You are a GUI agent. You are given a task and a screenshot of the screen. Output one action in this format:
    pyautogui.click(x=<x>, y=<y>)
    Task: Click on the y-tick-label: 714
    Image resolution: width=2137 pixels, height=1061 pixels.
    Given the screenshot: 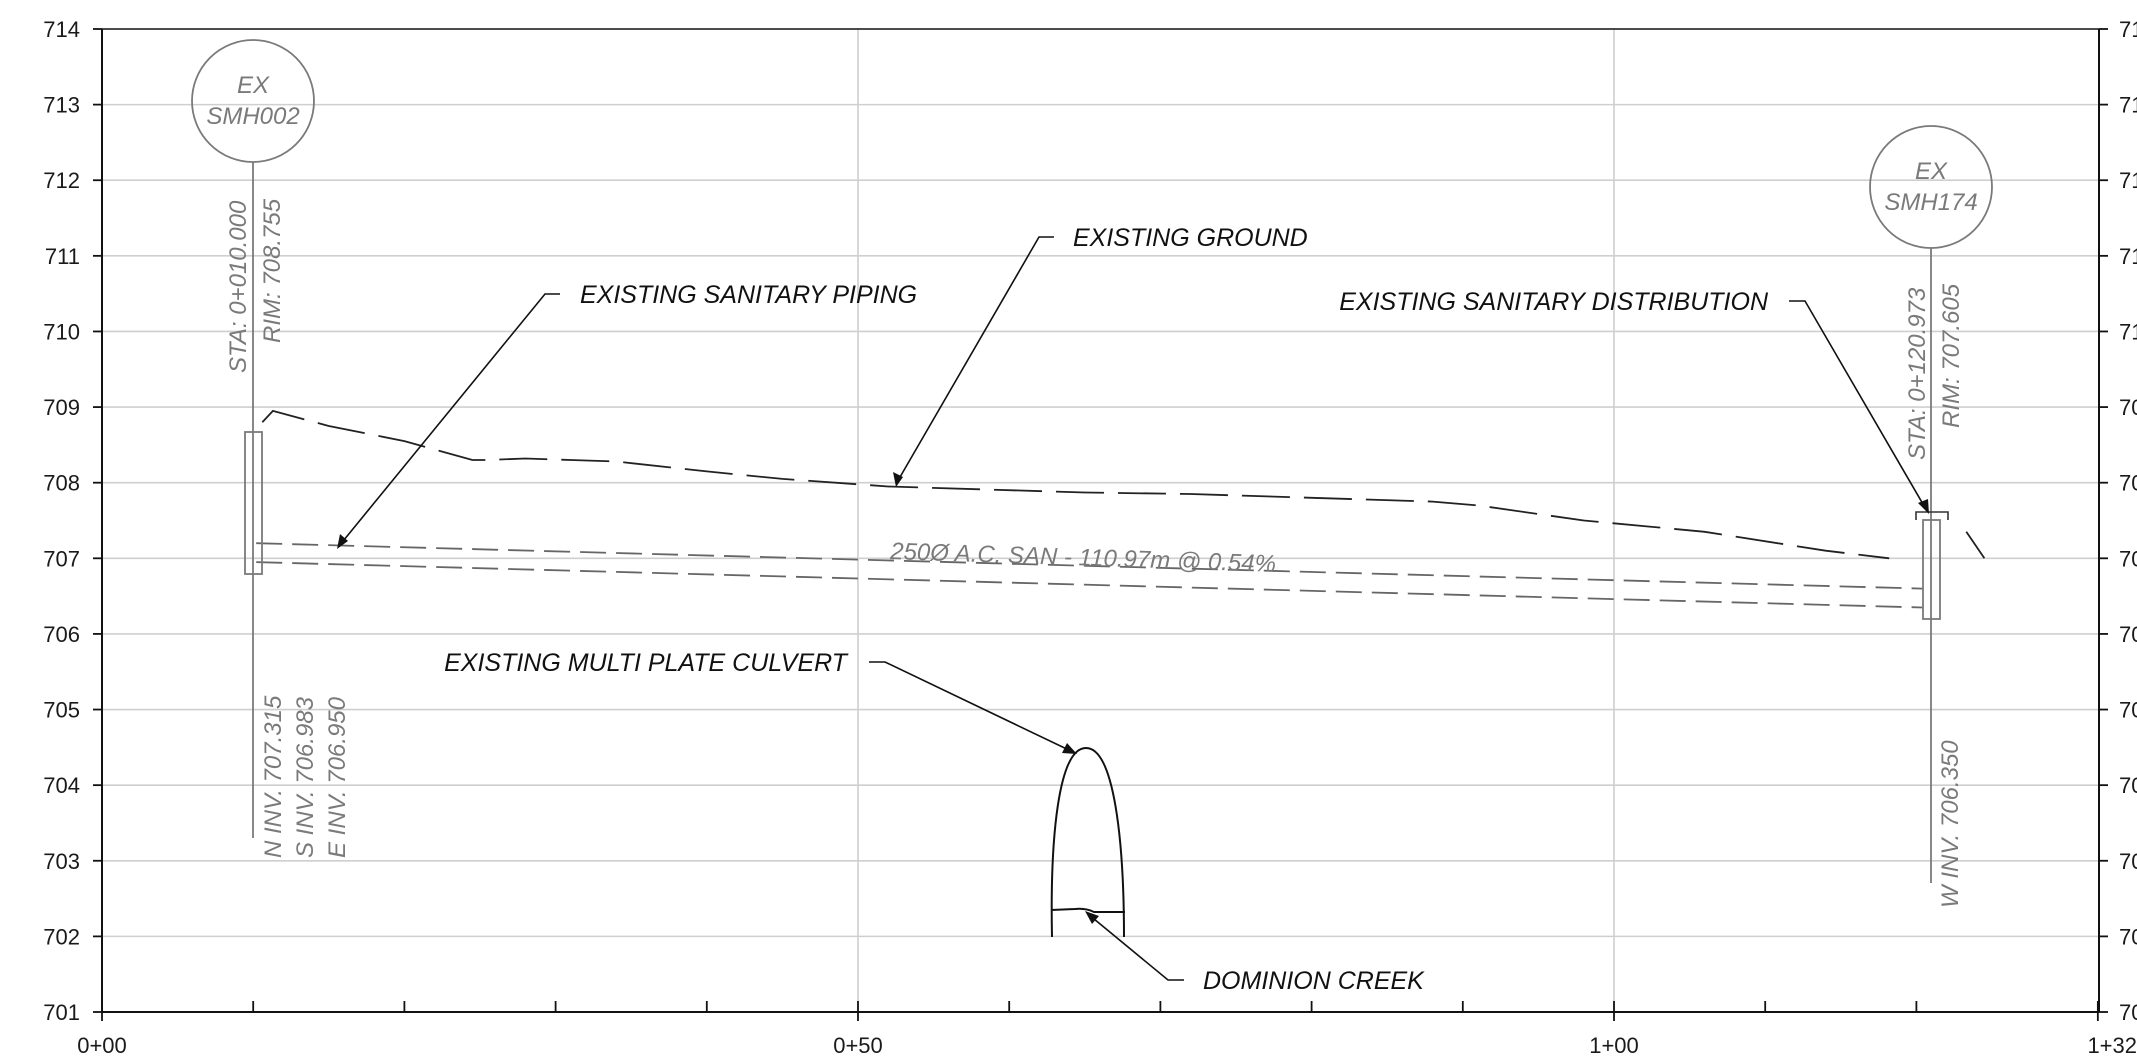 What is the action you would take?
    pyautogui.click(x=61, y=29)
    